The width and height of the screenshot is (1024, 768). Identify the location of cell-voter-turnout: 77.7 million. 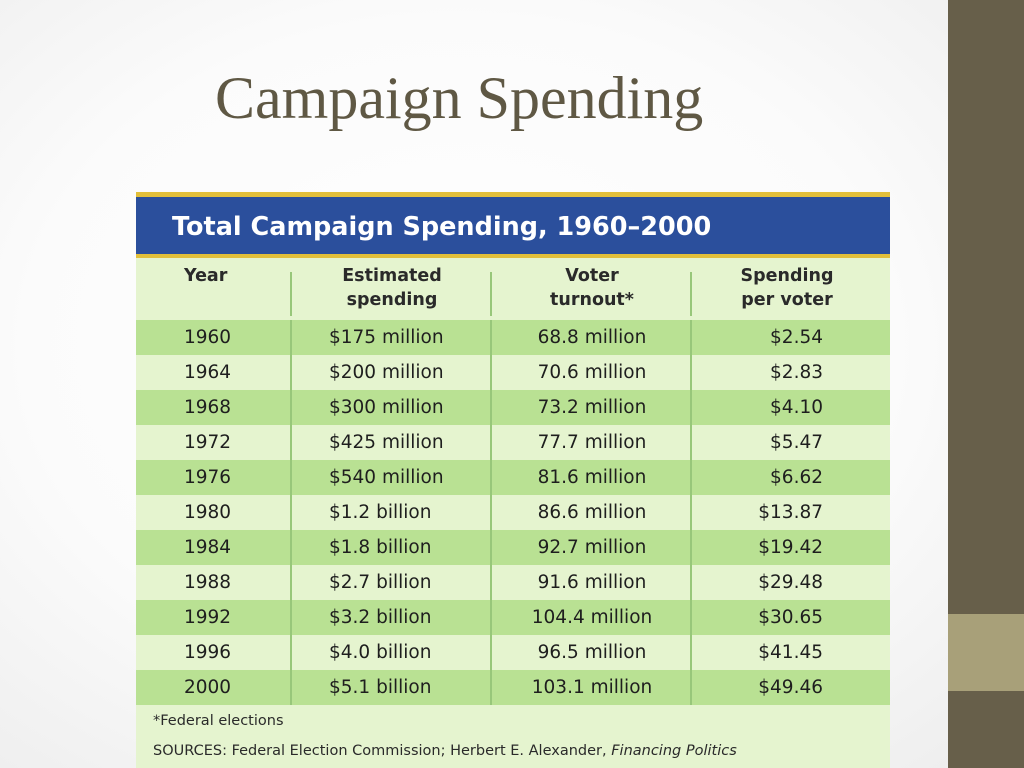
(592, 442).